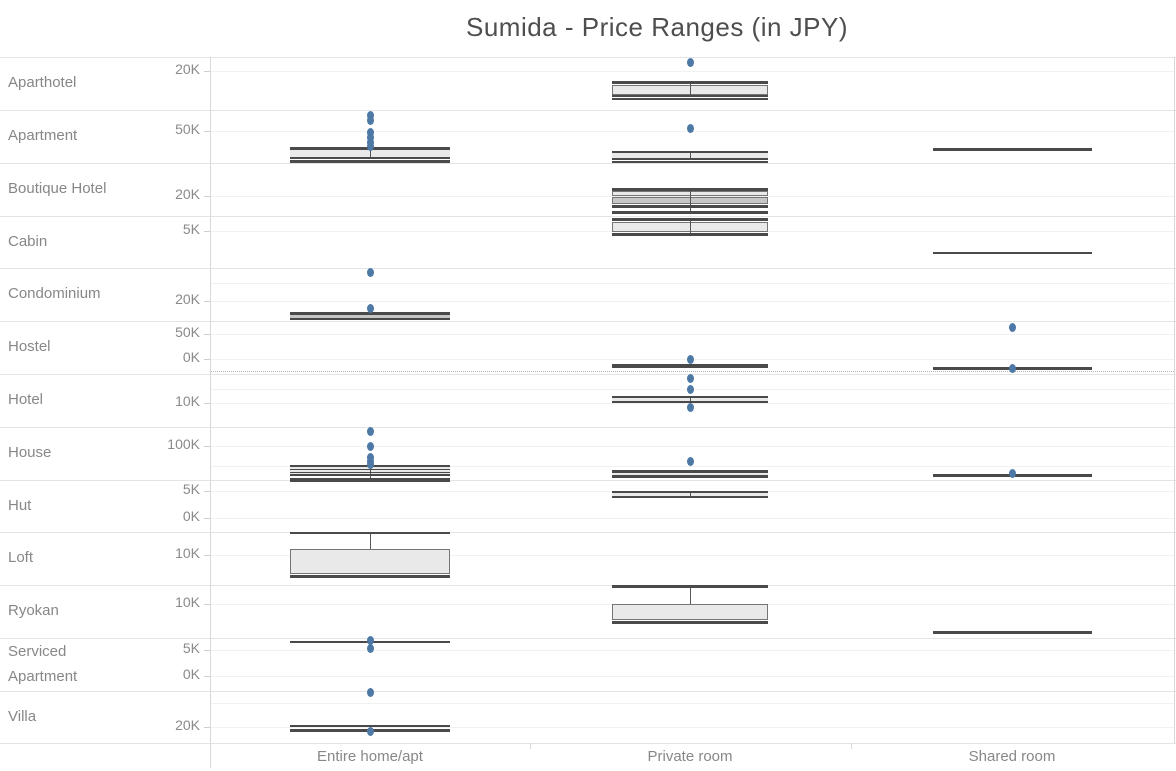 The height and width of the screenshot is (771, 1176). Describe the element at coordinates (851, 746) in the screenshot. I see `column-divider` at that location.